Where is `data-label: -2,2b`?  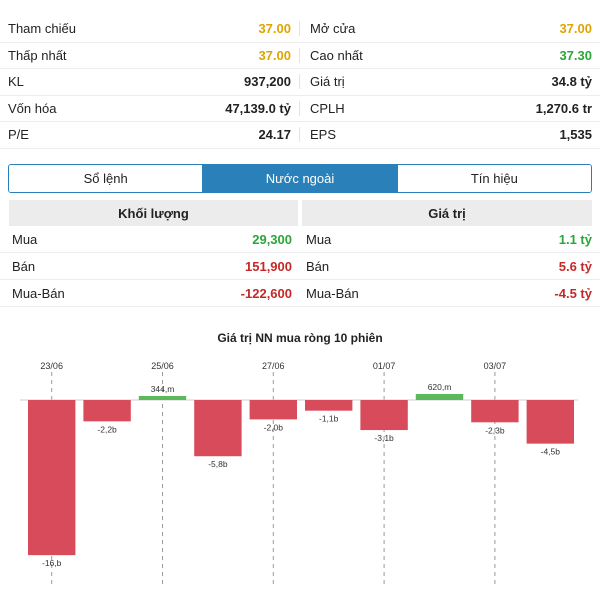 data-label: -2,2b is located at coordinates (107, 429).